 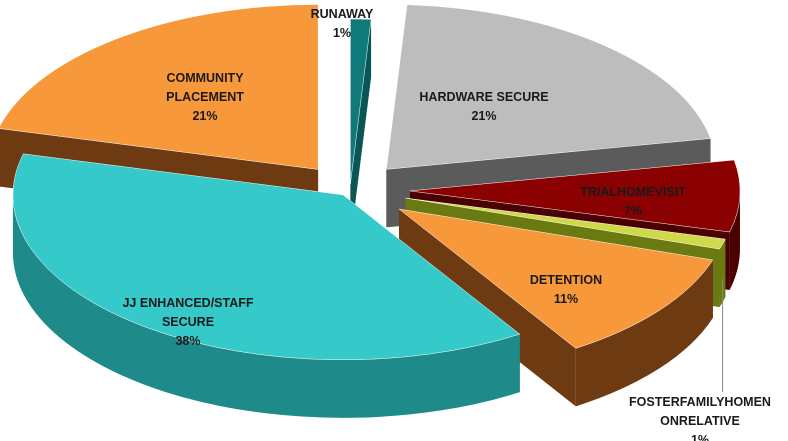 What do you see at coordinates (205, 78) in the screenshot?
I see `category-label: COMMUNITY` at bounding box center [205, 78].